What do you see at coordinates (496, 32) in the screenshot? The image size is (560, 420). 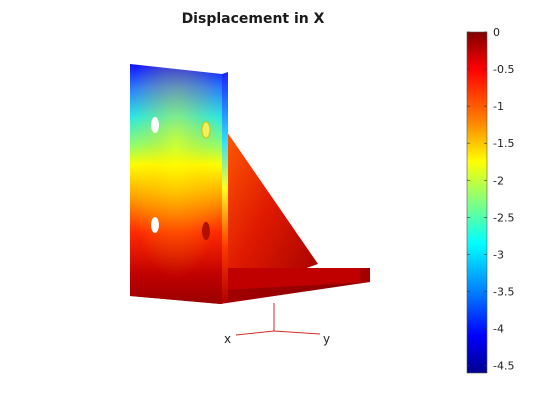 I see `colorbar-tick-label: 0` at bounding box center [496, 32].